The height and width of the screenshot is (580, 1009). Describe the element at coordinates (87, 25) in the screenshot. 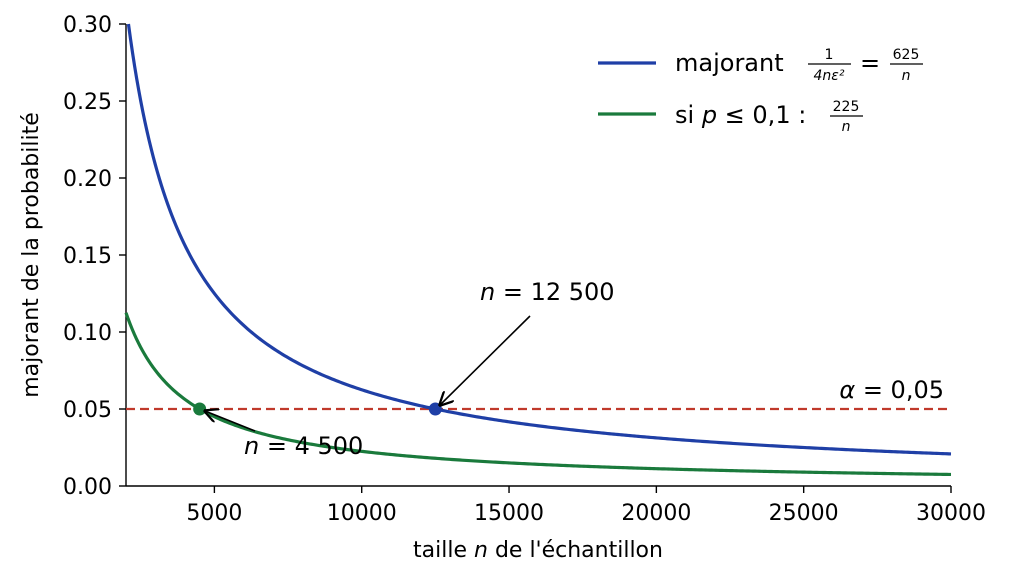

I see `y-tick-label: 0.30` at that location.